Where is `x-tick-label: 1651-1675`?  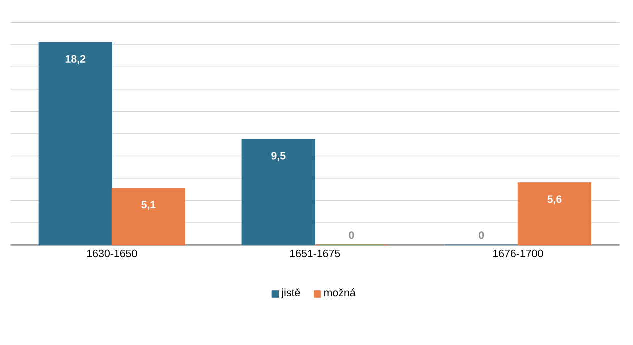
x-tick-label: 1651-1675 is located at coordinates (315, 254).